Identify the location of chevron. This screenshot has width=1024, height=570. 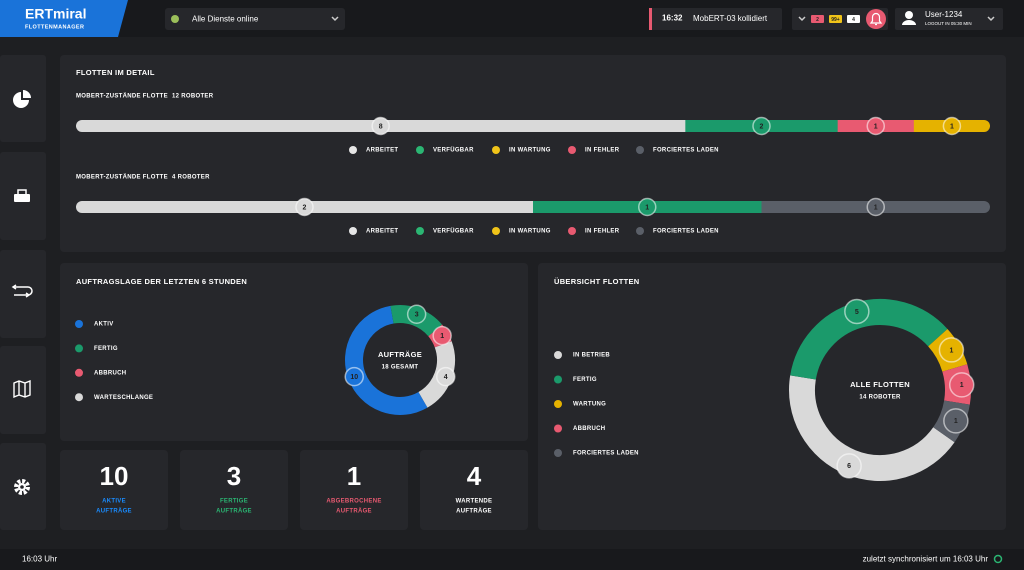
(802, 19).